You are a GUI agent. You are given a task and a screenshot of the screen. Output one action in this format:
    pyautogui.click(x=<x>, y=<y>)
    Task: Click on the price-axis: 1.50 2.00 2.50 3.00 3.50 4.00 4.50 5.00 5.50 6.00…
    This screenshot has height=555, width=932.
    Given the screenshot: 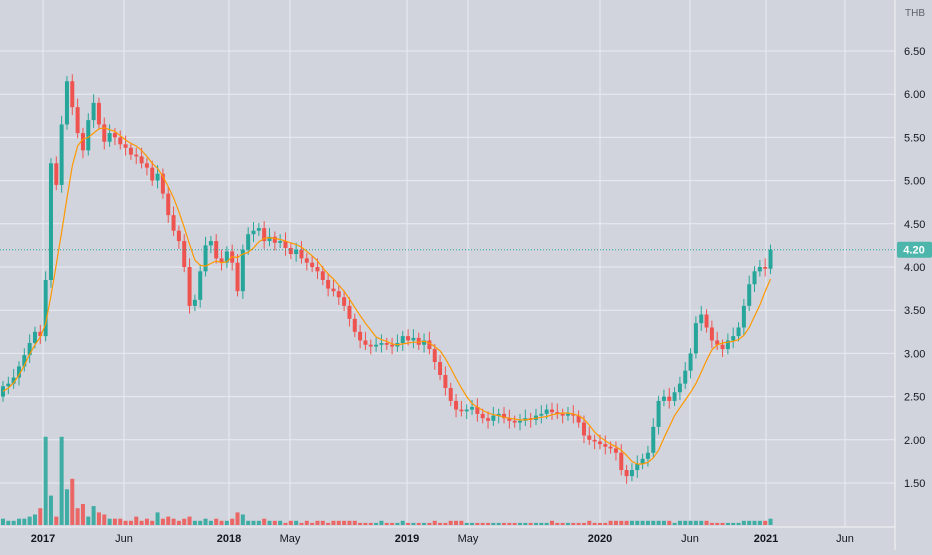 What is the action you would take?
    pyautogui.click(x=914, y=268)
    